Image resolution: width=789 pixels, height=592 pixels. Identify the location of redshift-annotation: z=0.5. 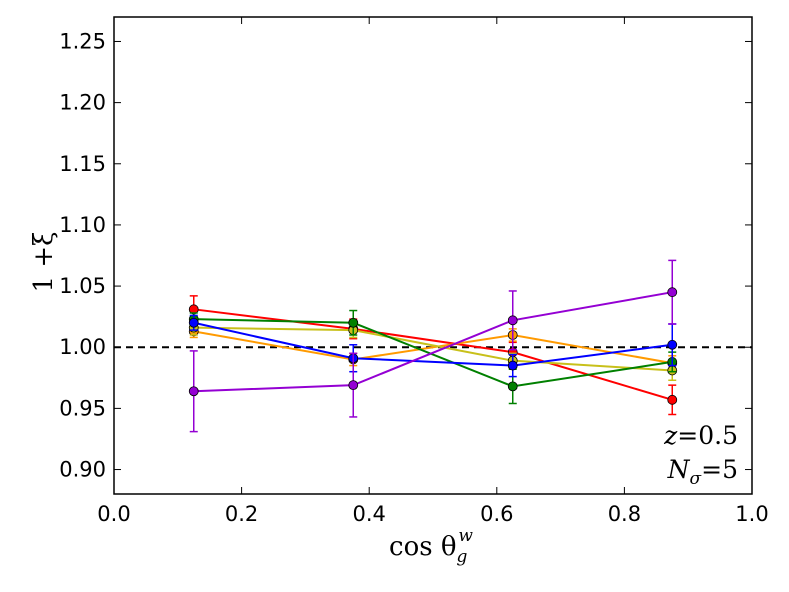
(700, 435).